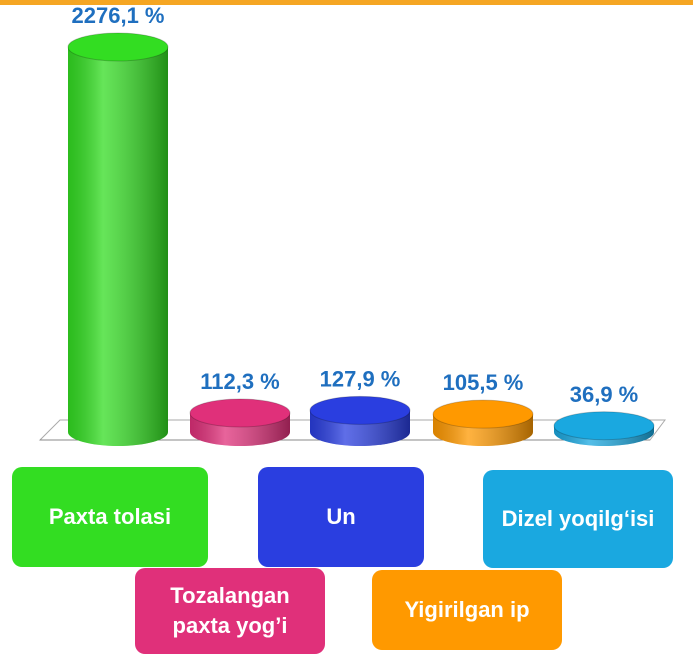 This screenshot has height=654, width=693. I want to click on value-label: 36,9 %, so click(604, 394).